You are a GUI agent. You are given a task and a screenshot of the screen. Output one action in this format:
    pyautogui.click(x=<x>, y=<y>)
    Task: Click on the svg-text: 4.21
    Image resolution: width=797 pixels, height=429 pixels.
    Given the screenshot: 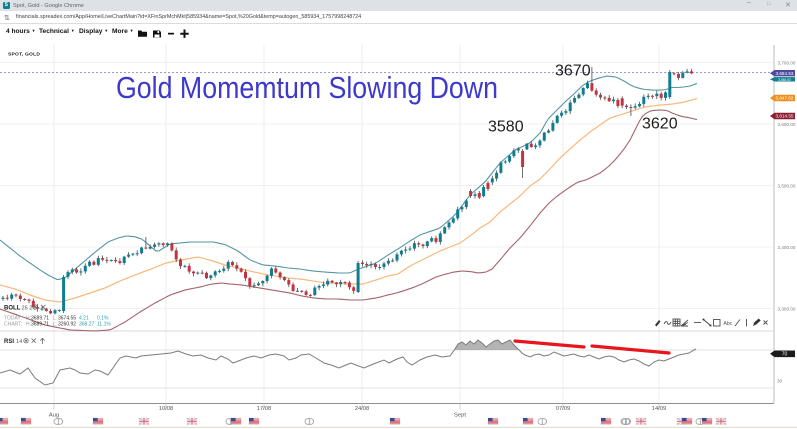 What is the action you would take?
    pyautogui.click(x=84, y=319)
    